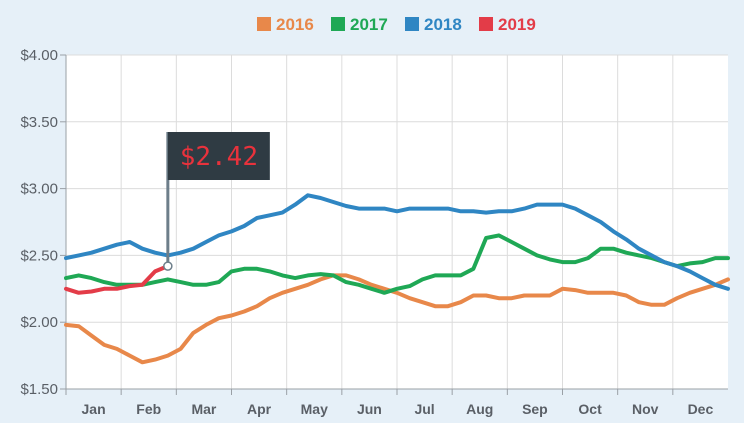 Image resolution: width=744 pixels, height=423 pixels. Describe the element at coordinates (39, 55) in the screenshot. I see `y-tick-label: $4.00` at that location.